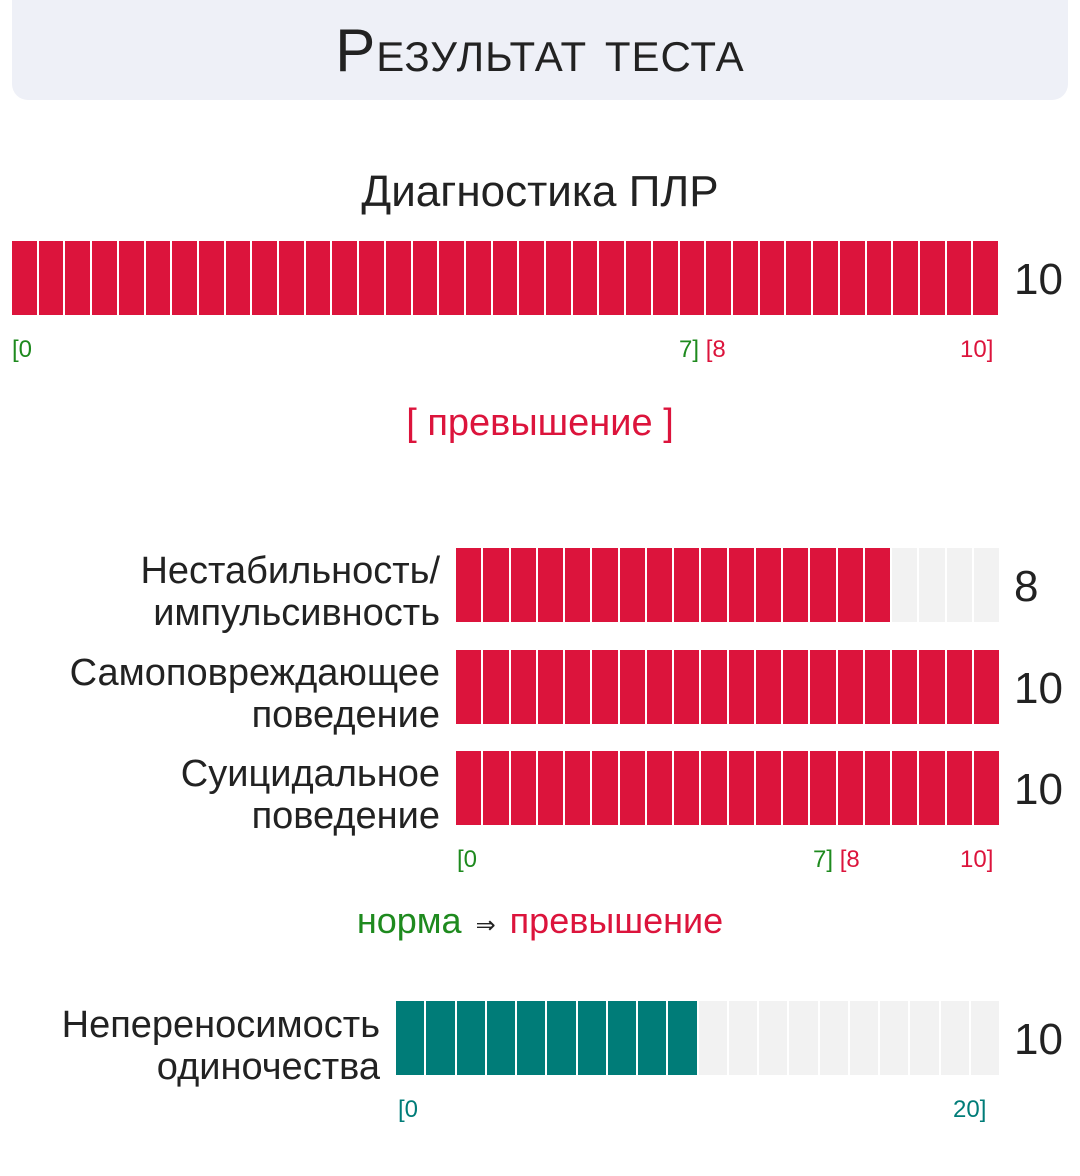  What do you see at coordinates (849, 859) in the screenshot?
I see `tick-excess-text: [8` at bounding box center [849, 859].